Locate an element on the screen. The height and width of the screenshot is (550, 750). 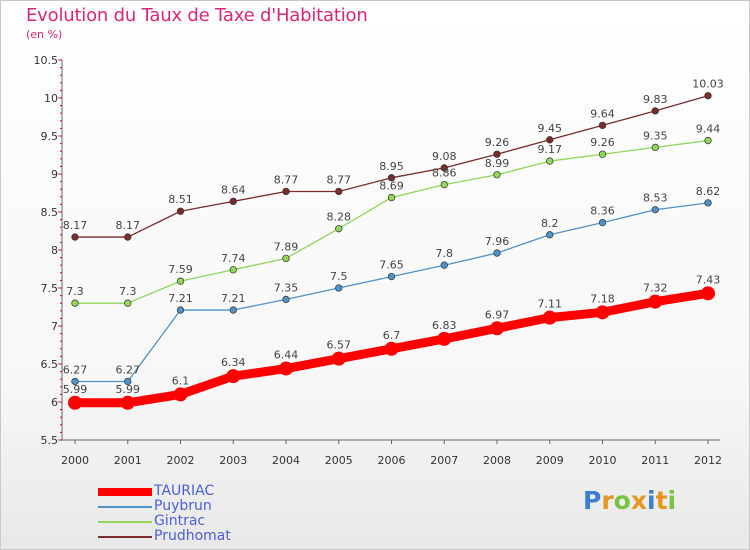
data-label: 9.83 is located at coordinates (655, 99).